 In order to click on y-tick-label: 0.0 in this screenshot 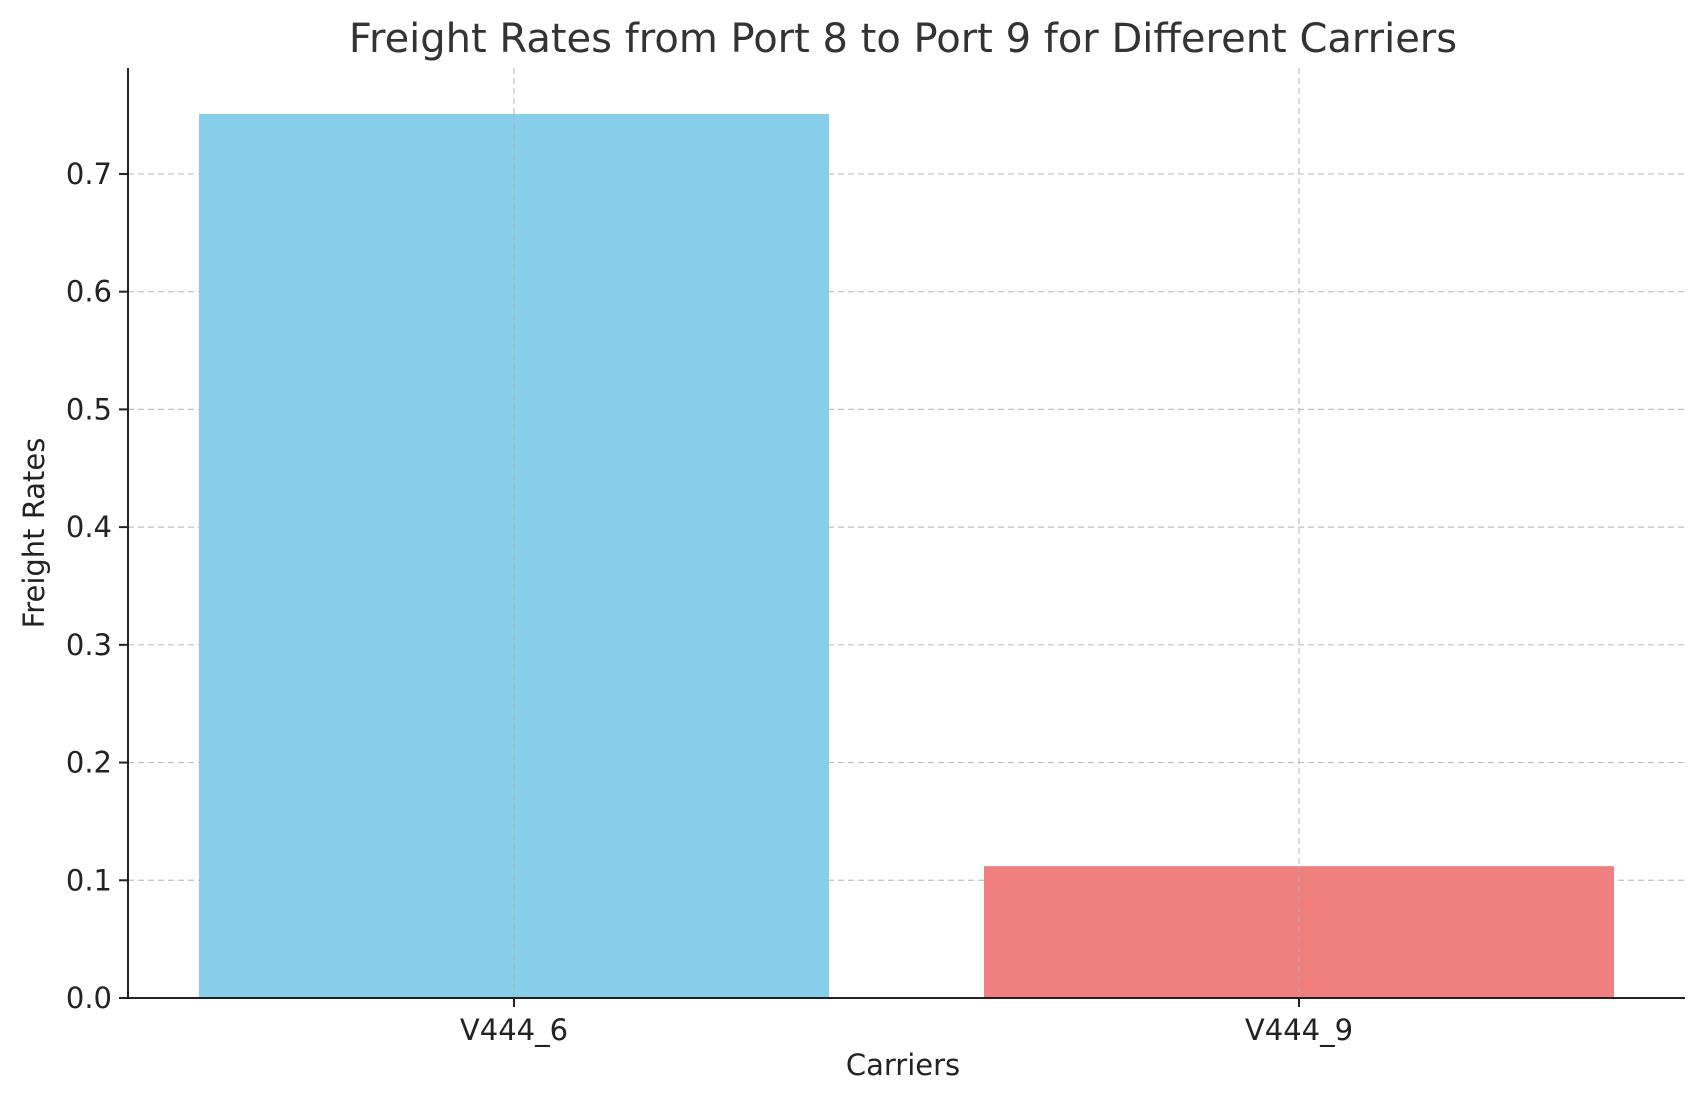, I will do `click(89, 998)`.